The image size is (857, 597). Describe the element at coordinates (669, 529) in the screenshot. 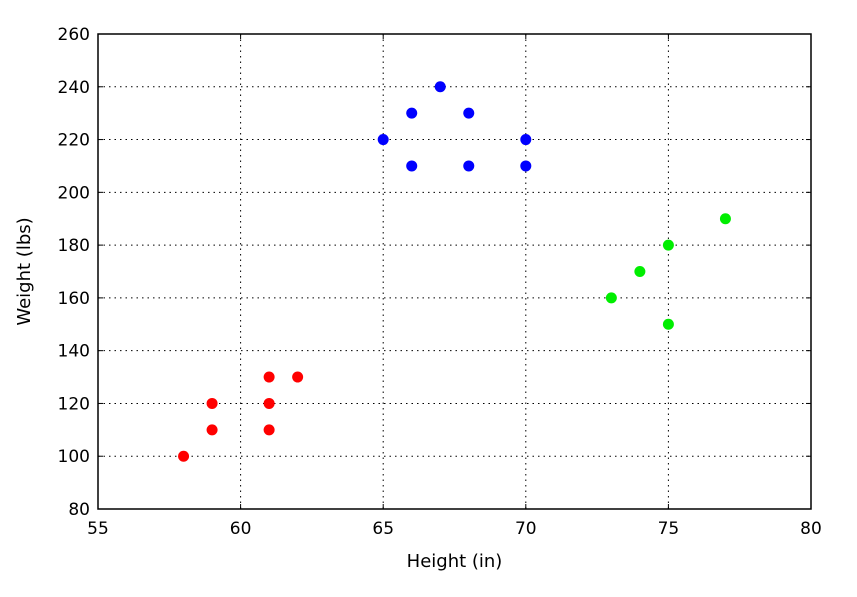

I see `x-tick-label: 75` at that location.